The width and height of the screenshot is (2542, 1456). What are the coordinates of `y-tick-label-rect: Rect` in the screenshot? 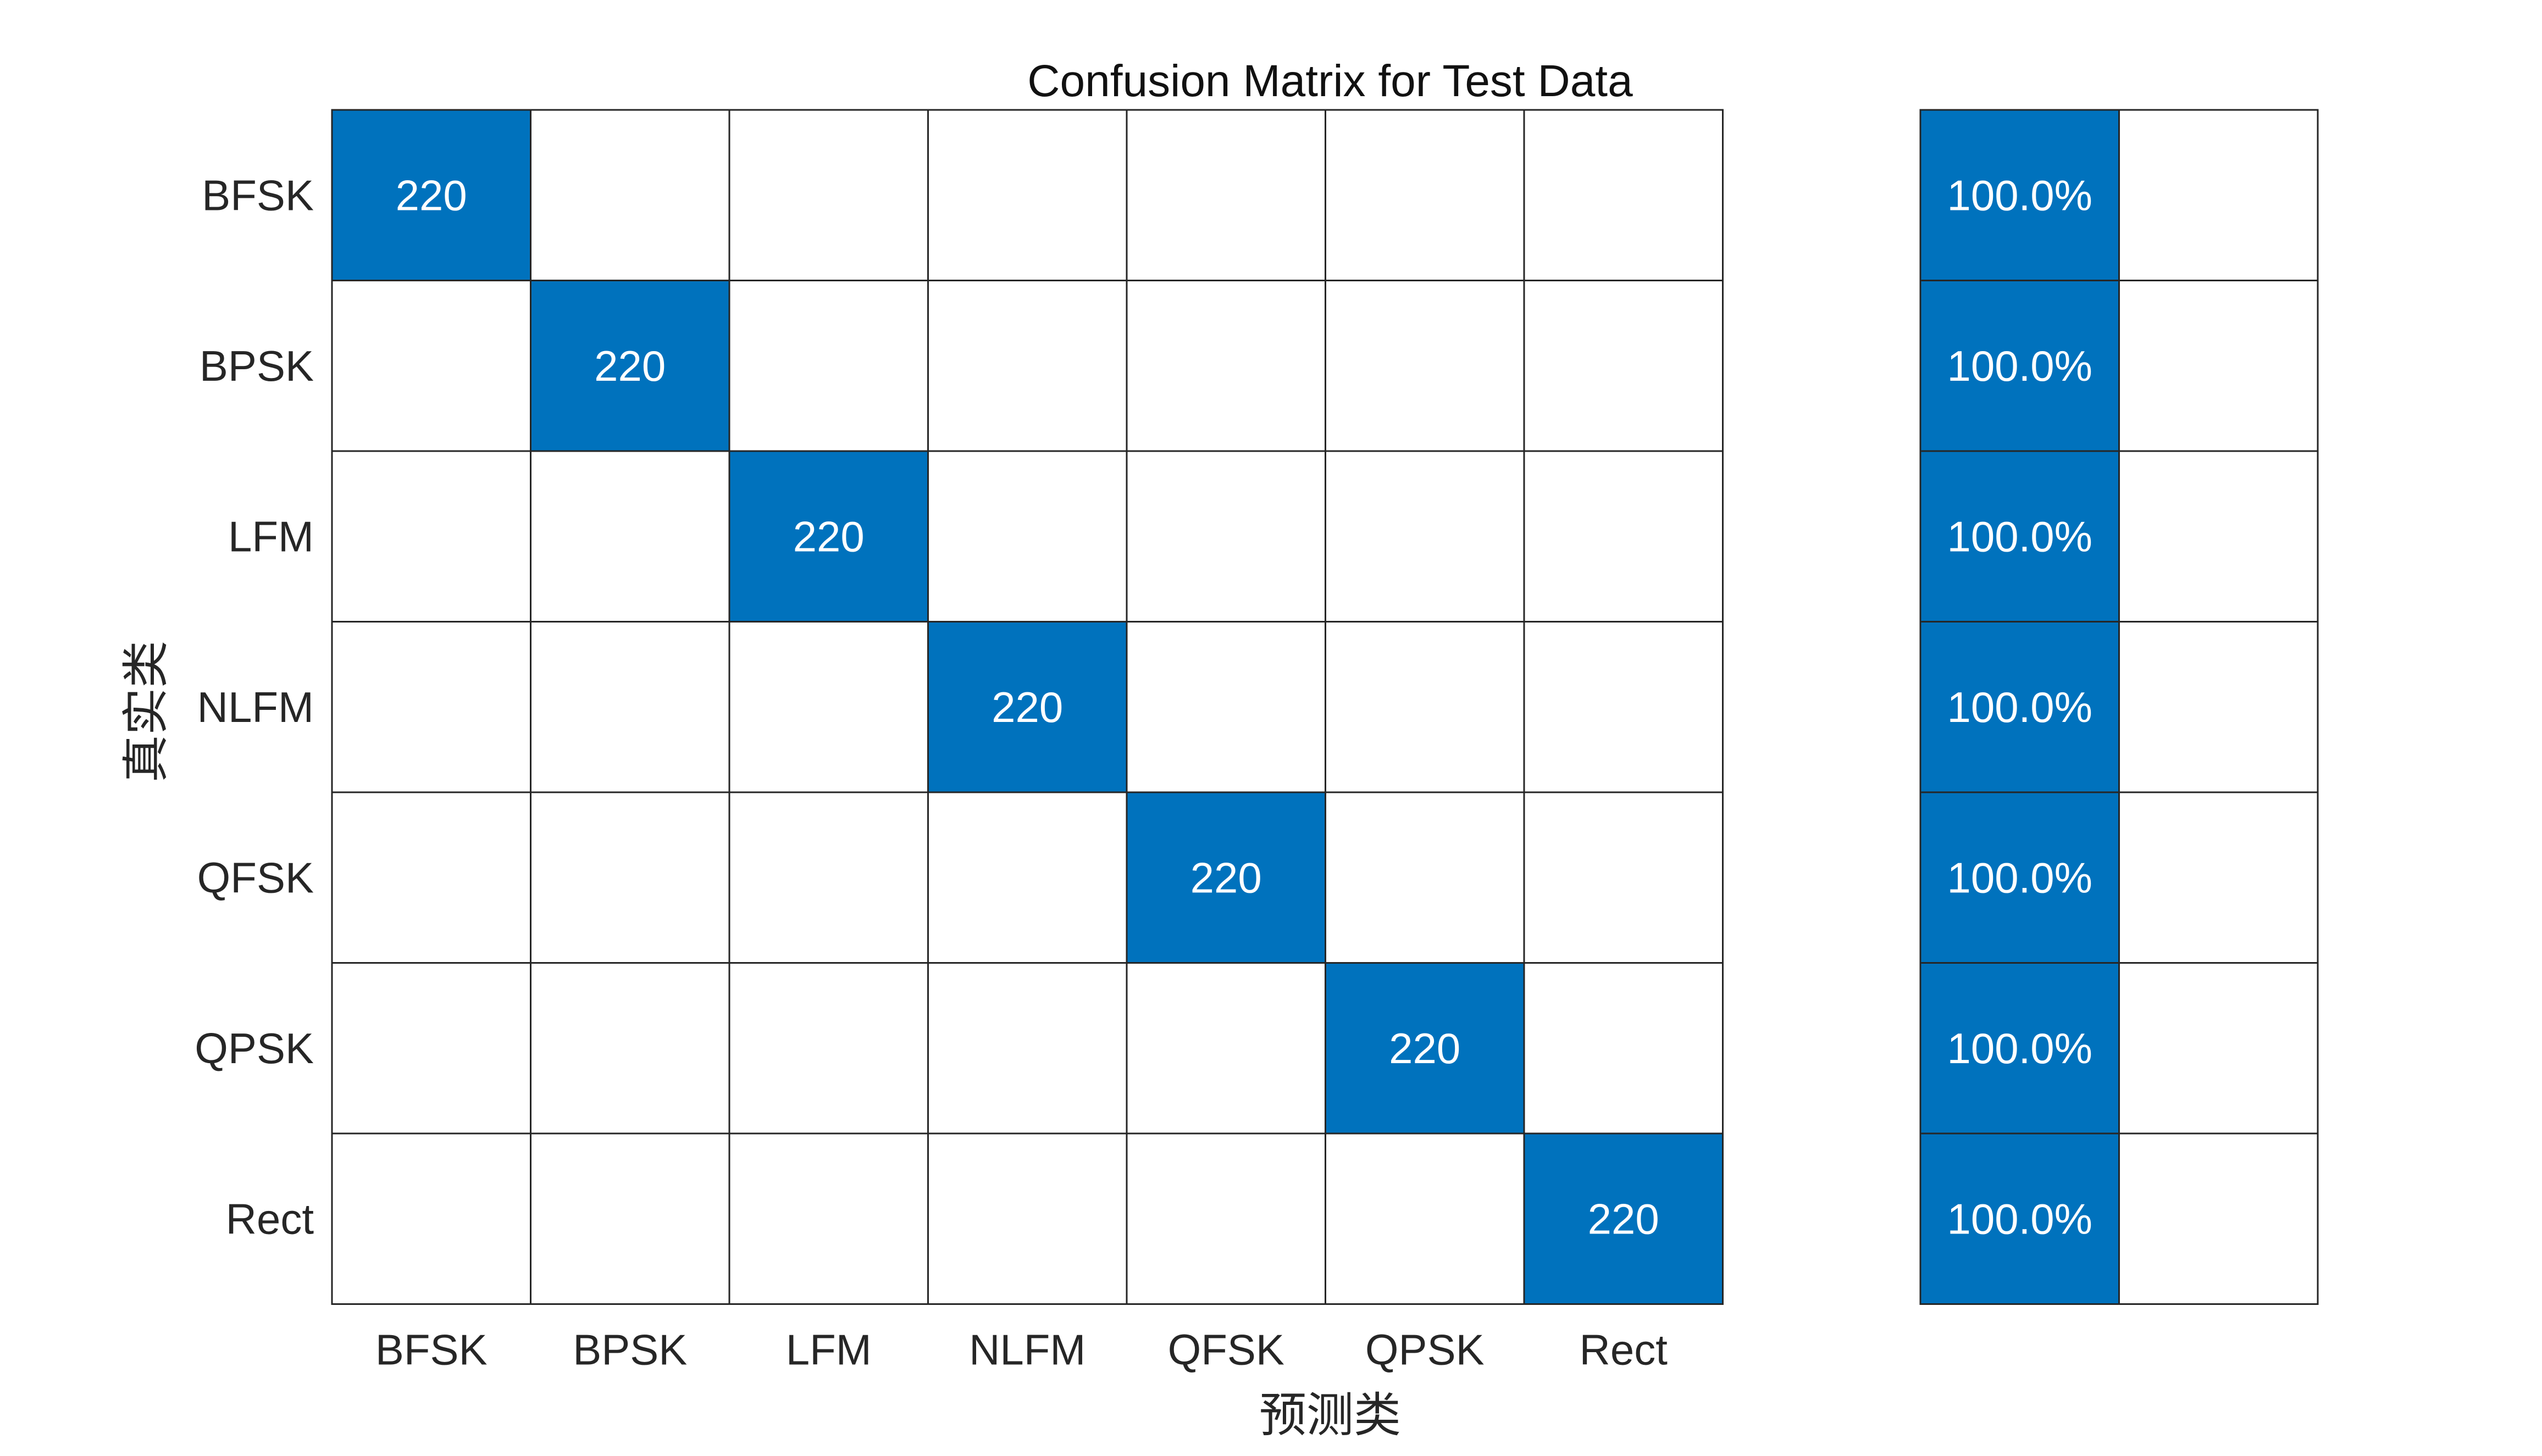 It's located at (270, 1219).